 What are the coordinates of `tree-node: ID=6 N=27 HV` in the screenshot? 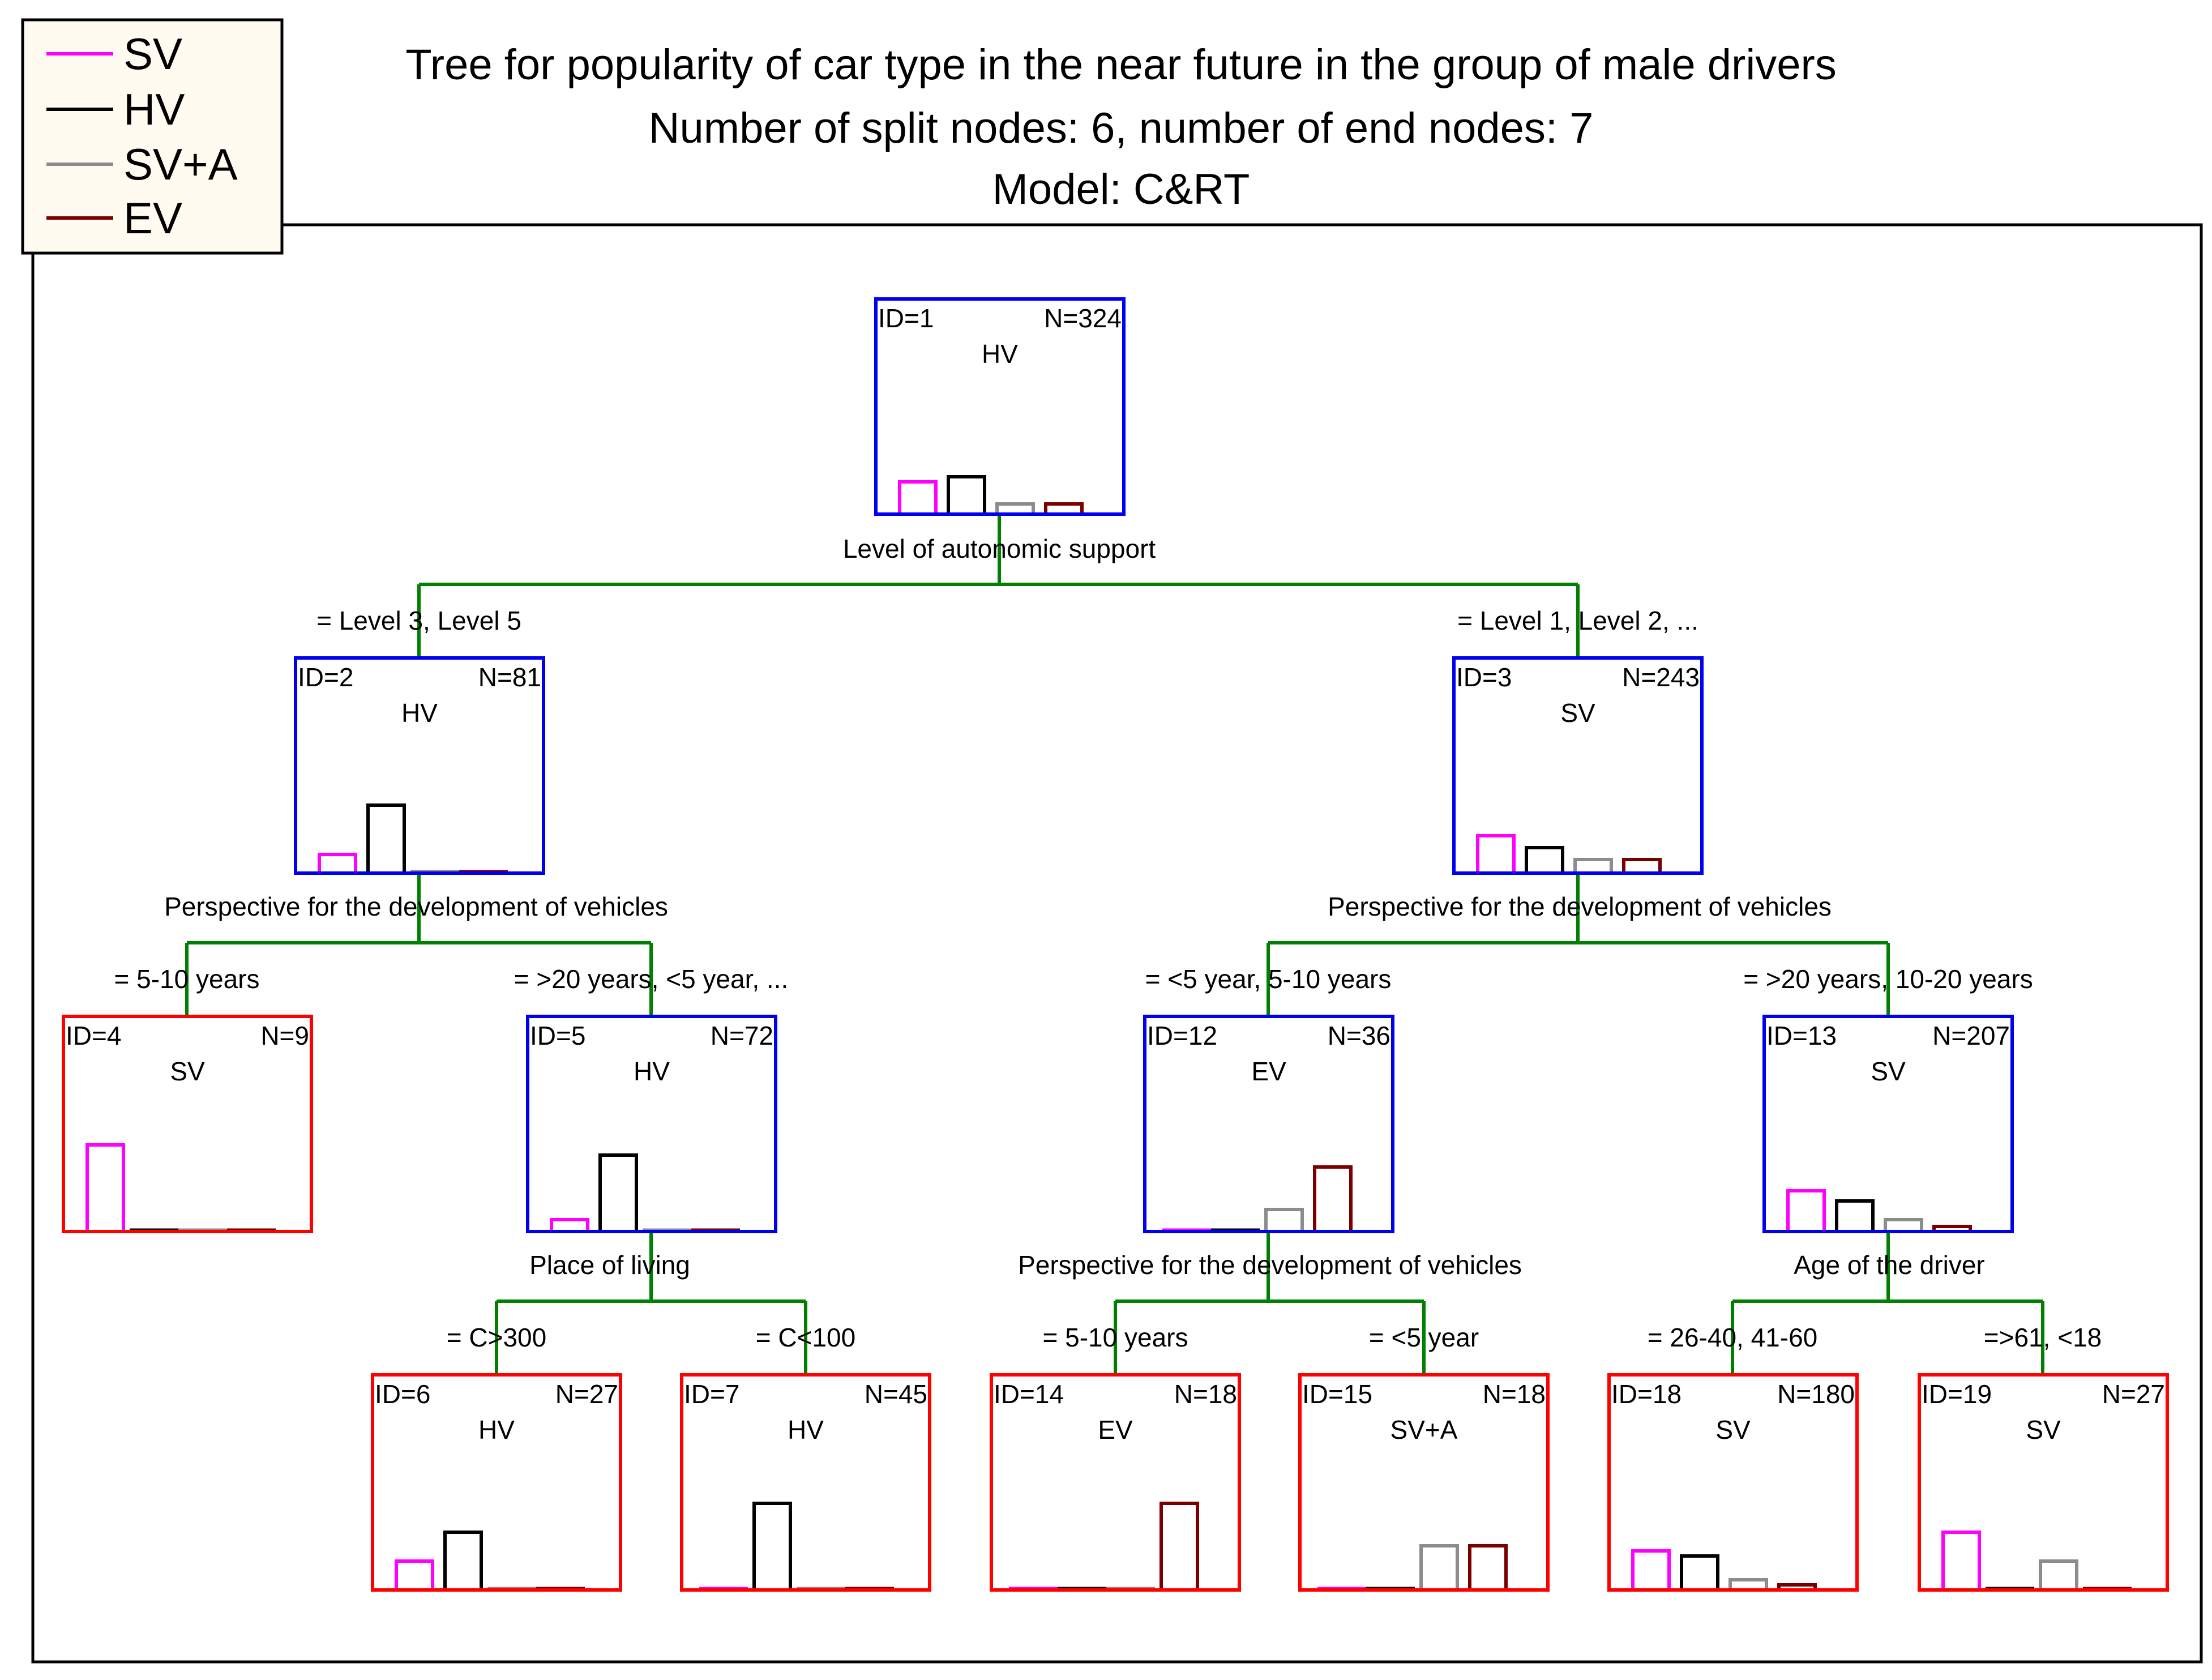 It's located at (496, 1482).